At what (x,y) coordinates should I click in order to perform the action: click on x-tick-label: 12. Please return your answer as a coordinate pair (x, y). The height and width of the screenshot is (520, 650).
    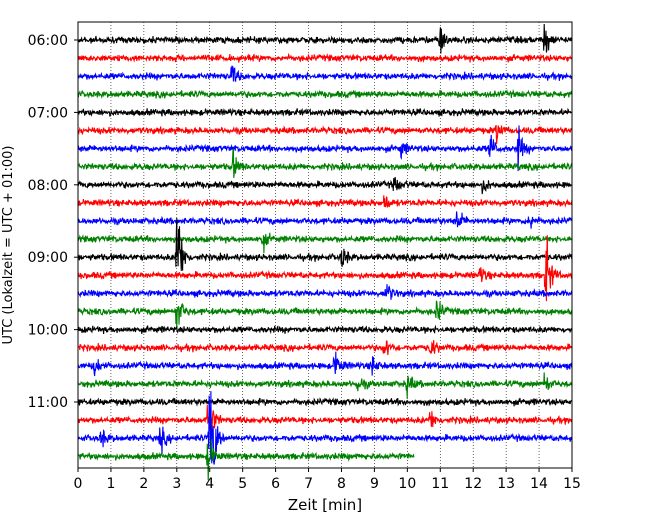
    Looking at the image, I should click on (473, 484).